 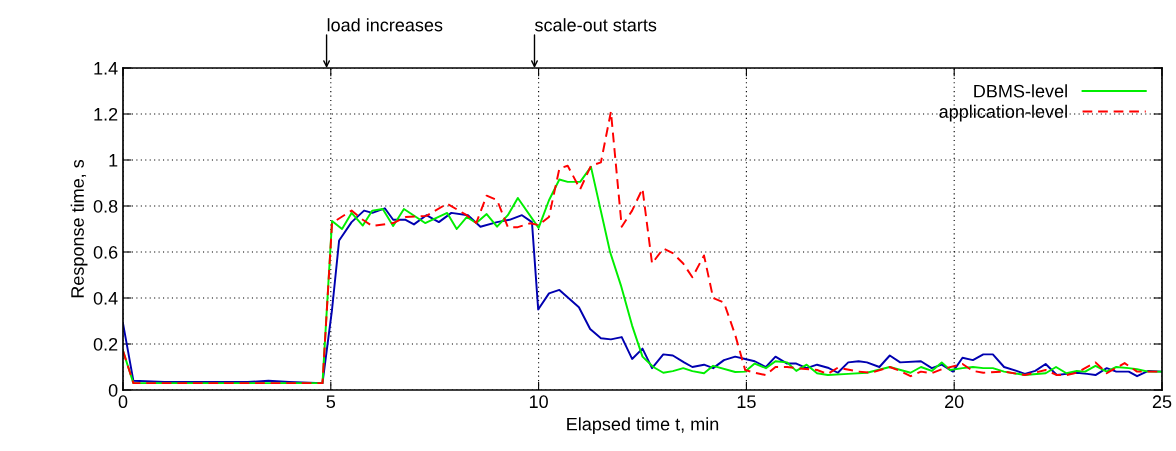 What do you see at coordinates (106, 114) in the screenshot?
I see `y-tick-label: 1.2` at bounding box center [106, 114].